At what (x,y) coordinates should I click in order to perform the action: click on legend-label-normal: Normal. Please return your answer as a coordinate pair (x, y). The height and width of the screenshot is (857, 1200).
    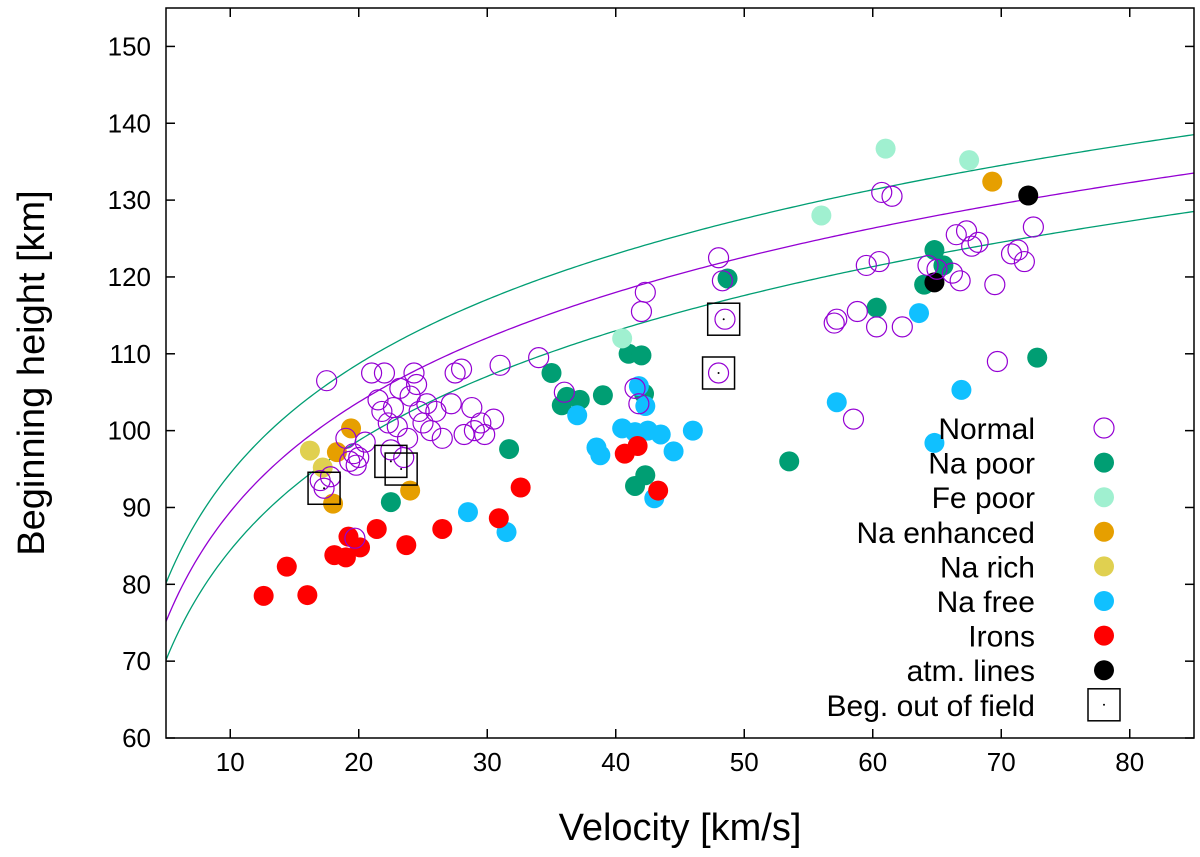
    Looking at the image, I should click on (986, 429).